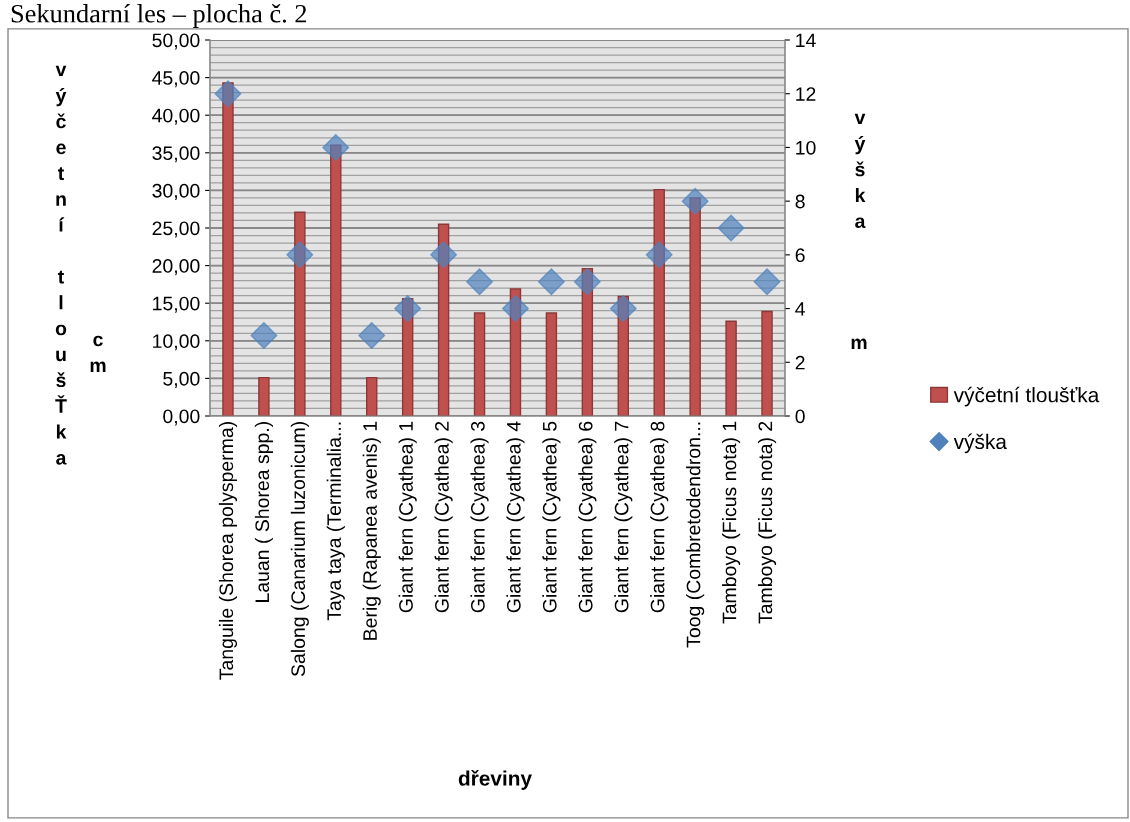 This screenshot has height=822, width=1130. What do you see at coordinates (800, 255) in the screenshot?
I see `y2-tick-label: 6` at bounding box center [800, 255].